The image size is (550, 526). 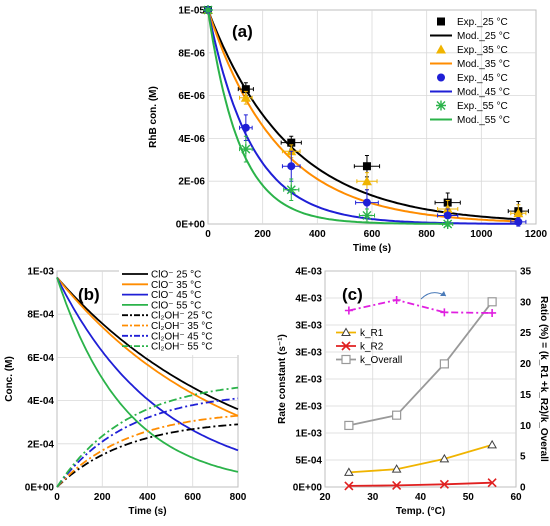 I want to click on y-tick-label: 5E-04, so click(x=308, y=461).